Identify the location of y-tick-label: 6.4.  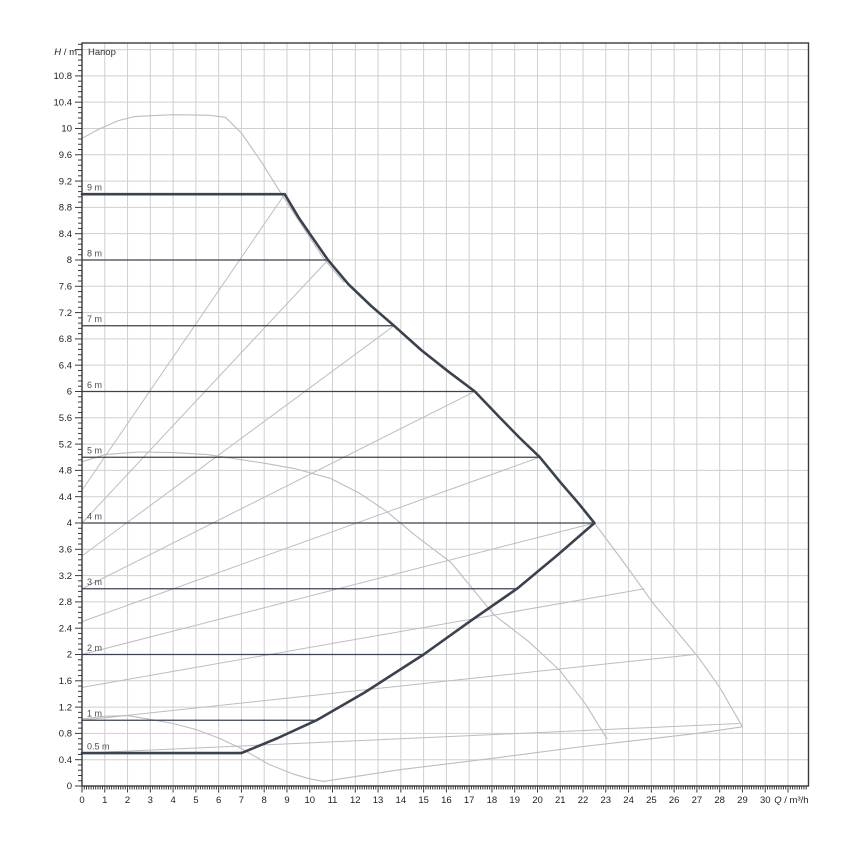
(65, 365).